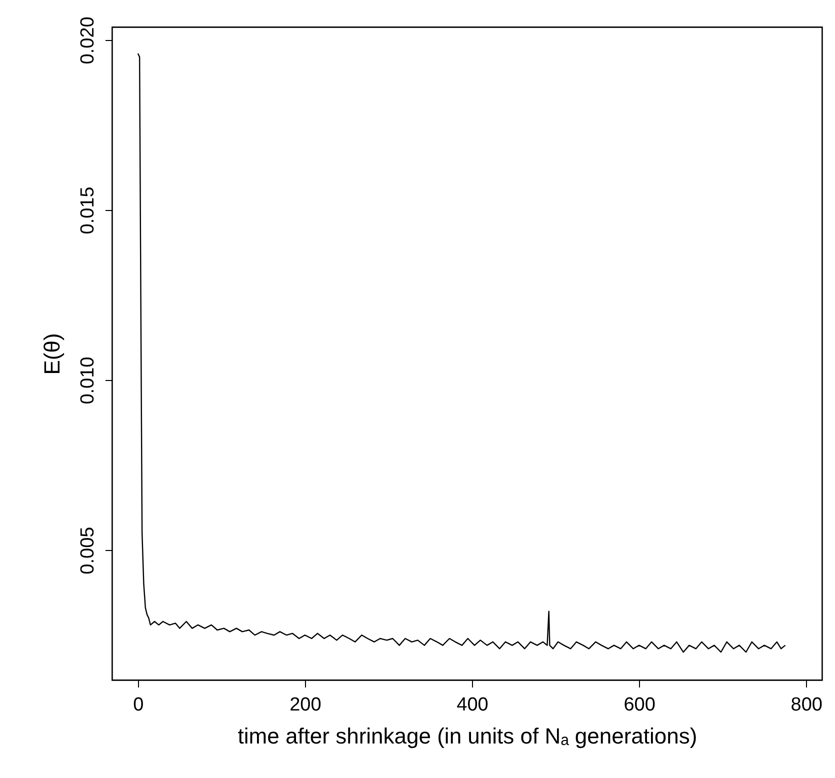  What do you see at coordinates (806, 705) in the screenshot?
I see `x-tick-label: 800` at bounding box center [806, 705].